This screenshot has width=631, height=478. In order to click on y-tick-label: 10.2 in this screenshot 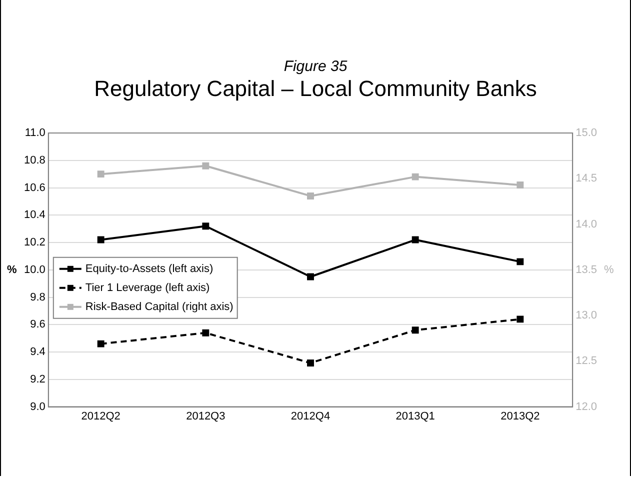, I will do `click(35, 242)`.